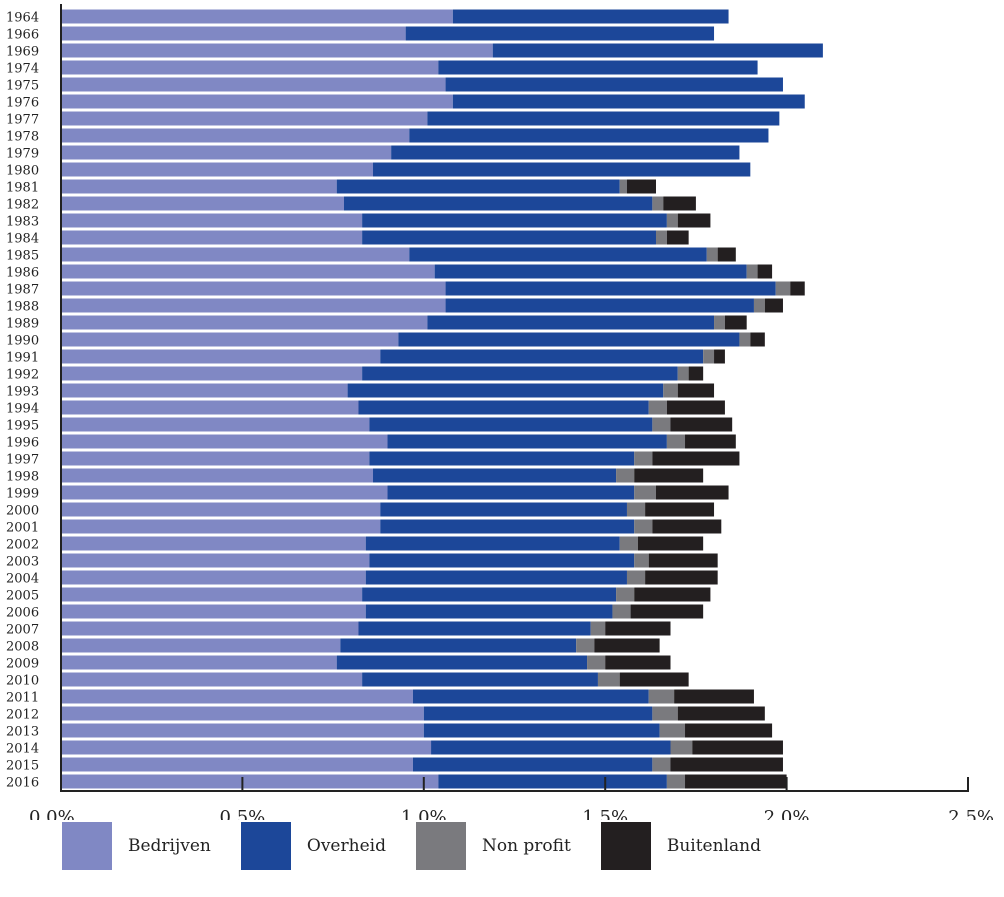 The image size is (1004, 897). Describe the element at coordinates (212, 594) in the screenshot. I see `bar-bedrijven-2005` at that location.